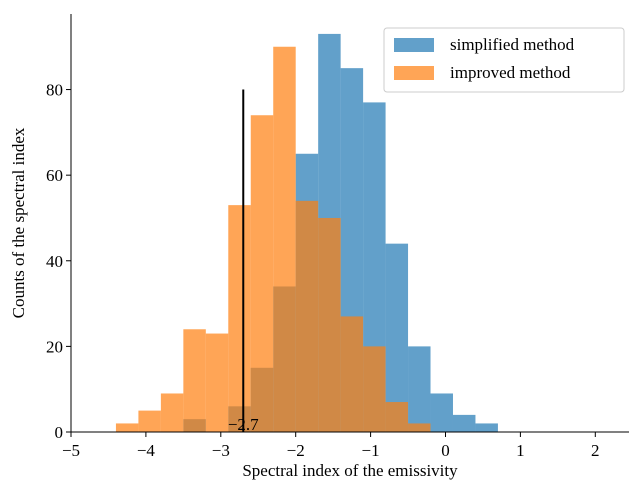 Image resolution: width=630 pixels, height=485 pixels. Describe the element at coordinates (512, 44) in the screenshot. I see `legend-label: simplified method` at that location.